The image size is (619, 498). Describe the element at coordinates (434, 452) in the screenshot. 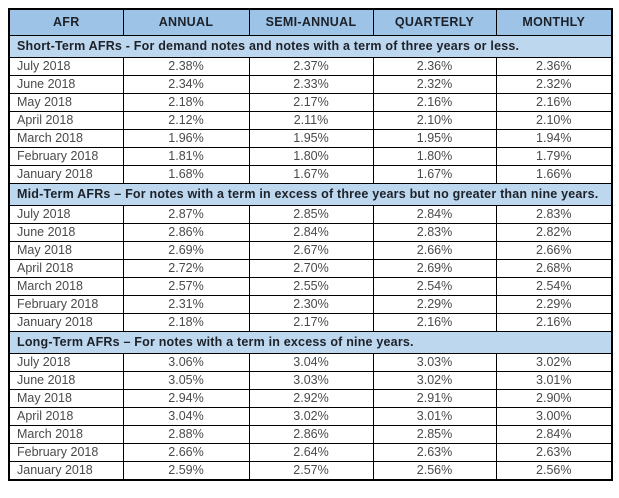

I see `rate-cell: 2.63%` at that location.